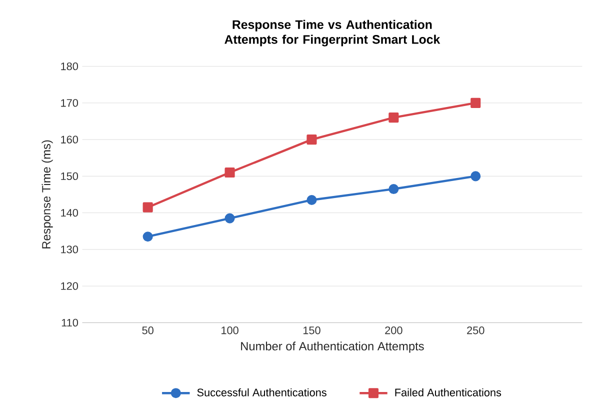 This screenshot has height=417, width=596. What do you see at coordinates (70, 322) in the screenshot?
I see `y-tick-label: 110` at bounding box center [70, 322].